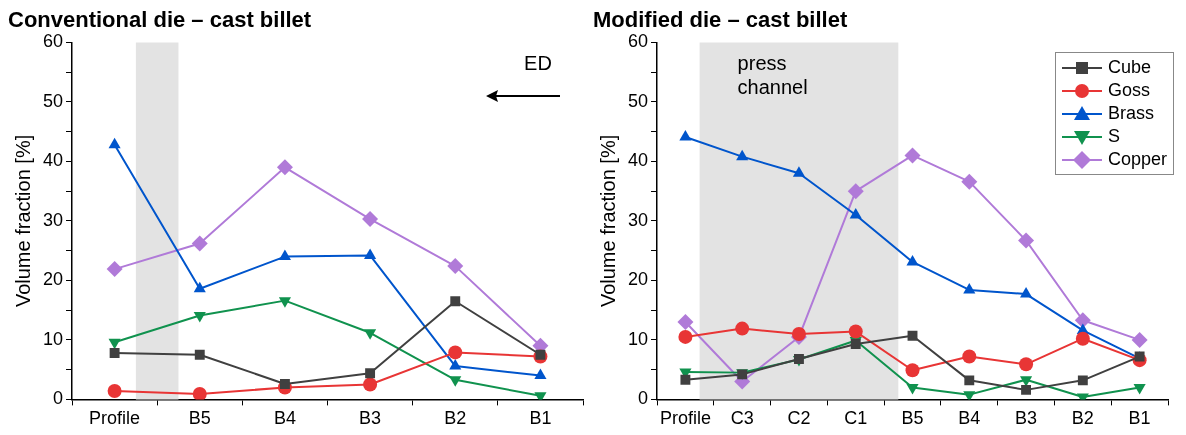  I want to click on legend-label: Goss, so click(1128, 90).